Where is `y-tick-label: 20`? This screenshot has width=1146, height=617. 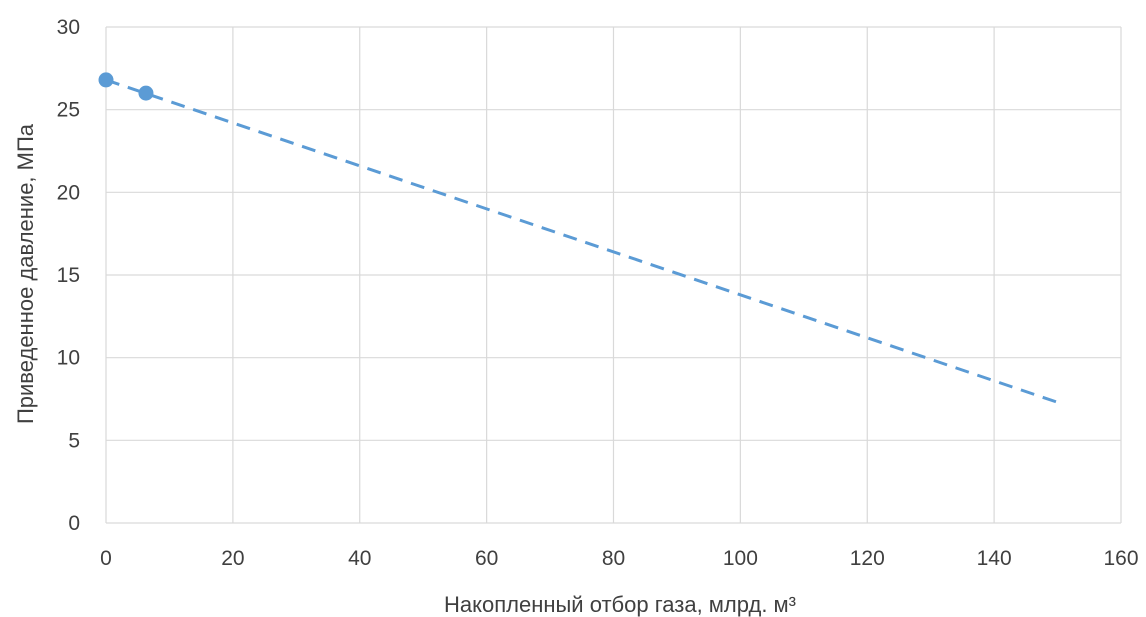
y-tick-label: 20 is located at coordinates (68, 192).